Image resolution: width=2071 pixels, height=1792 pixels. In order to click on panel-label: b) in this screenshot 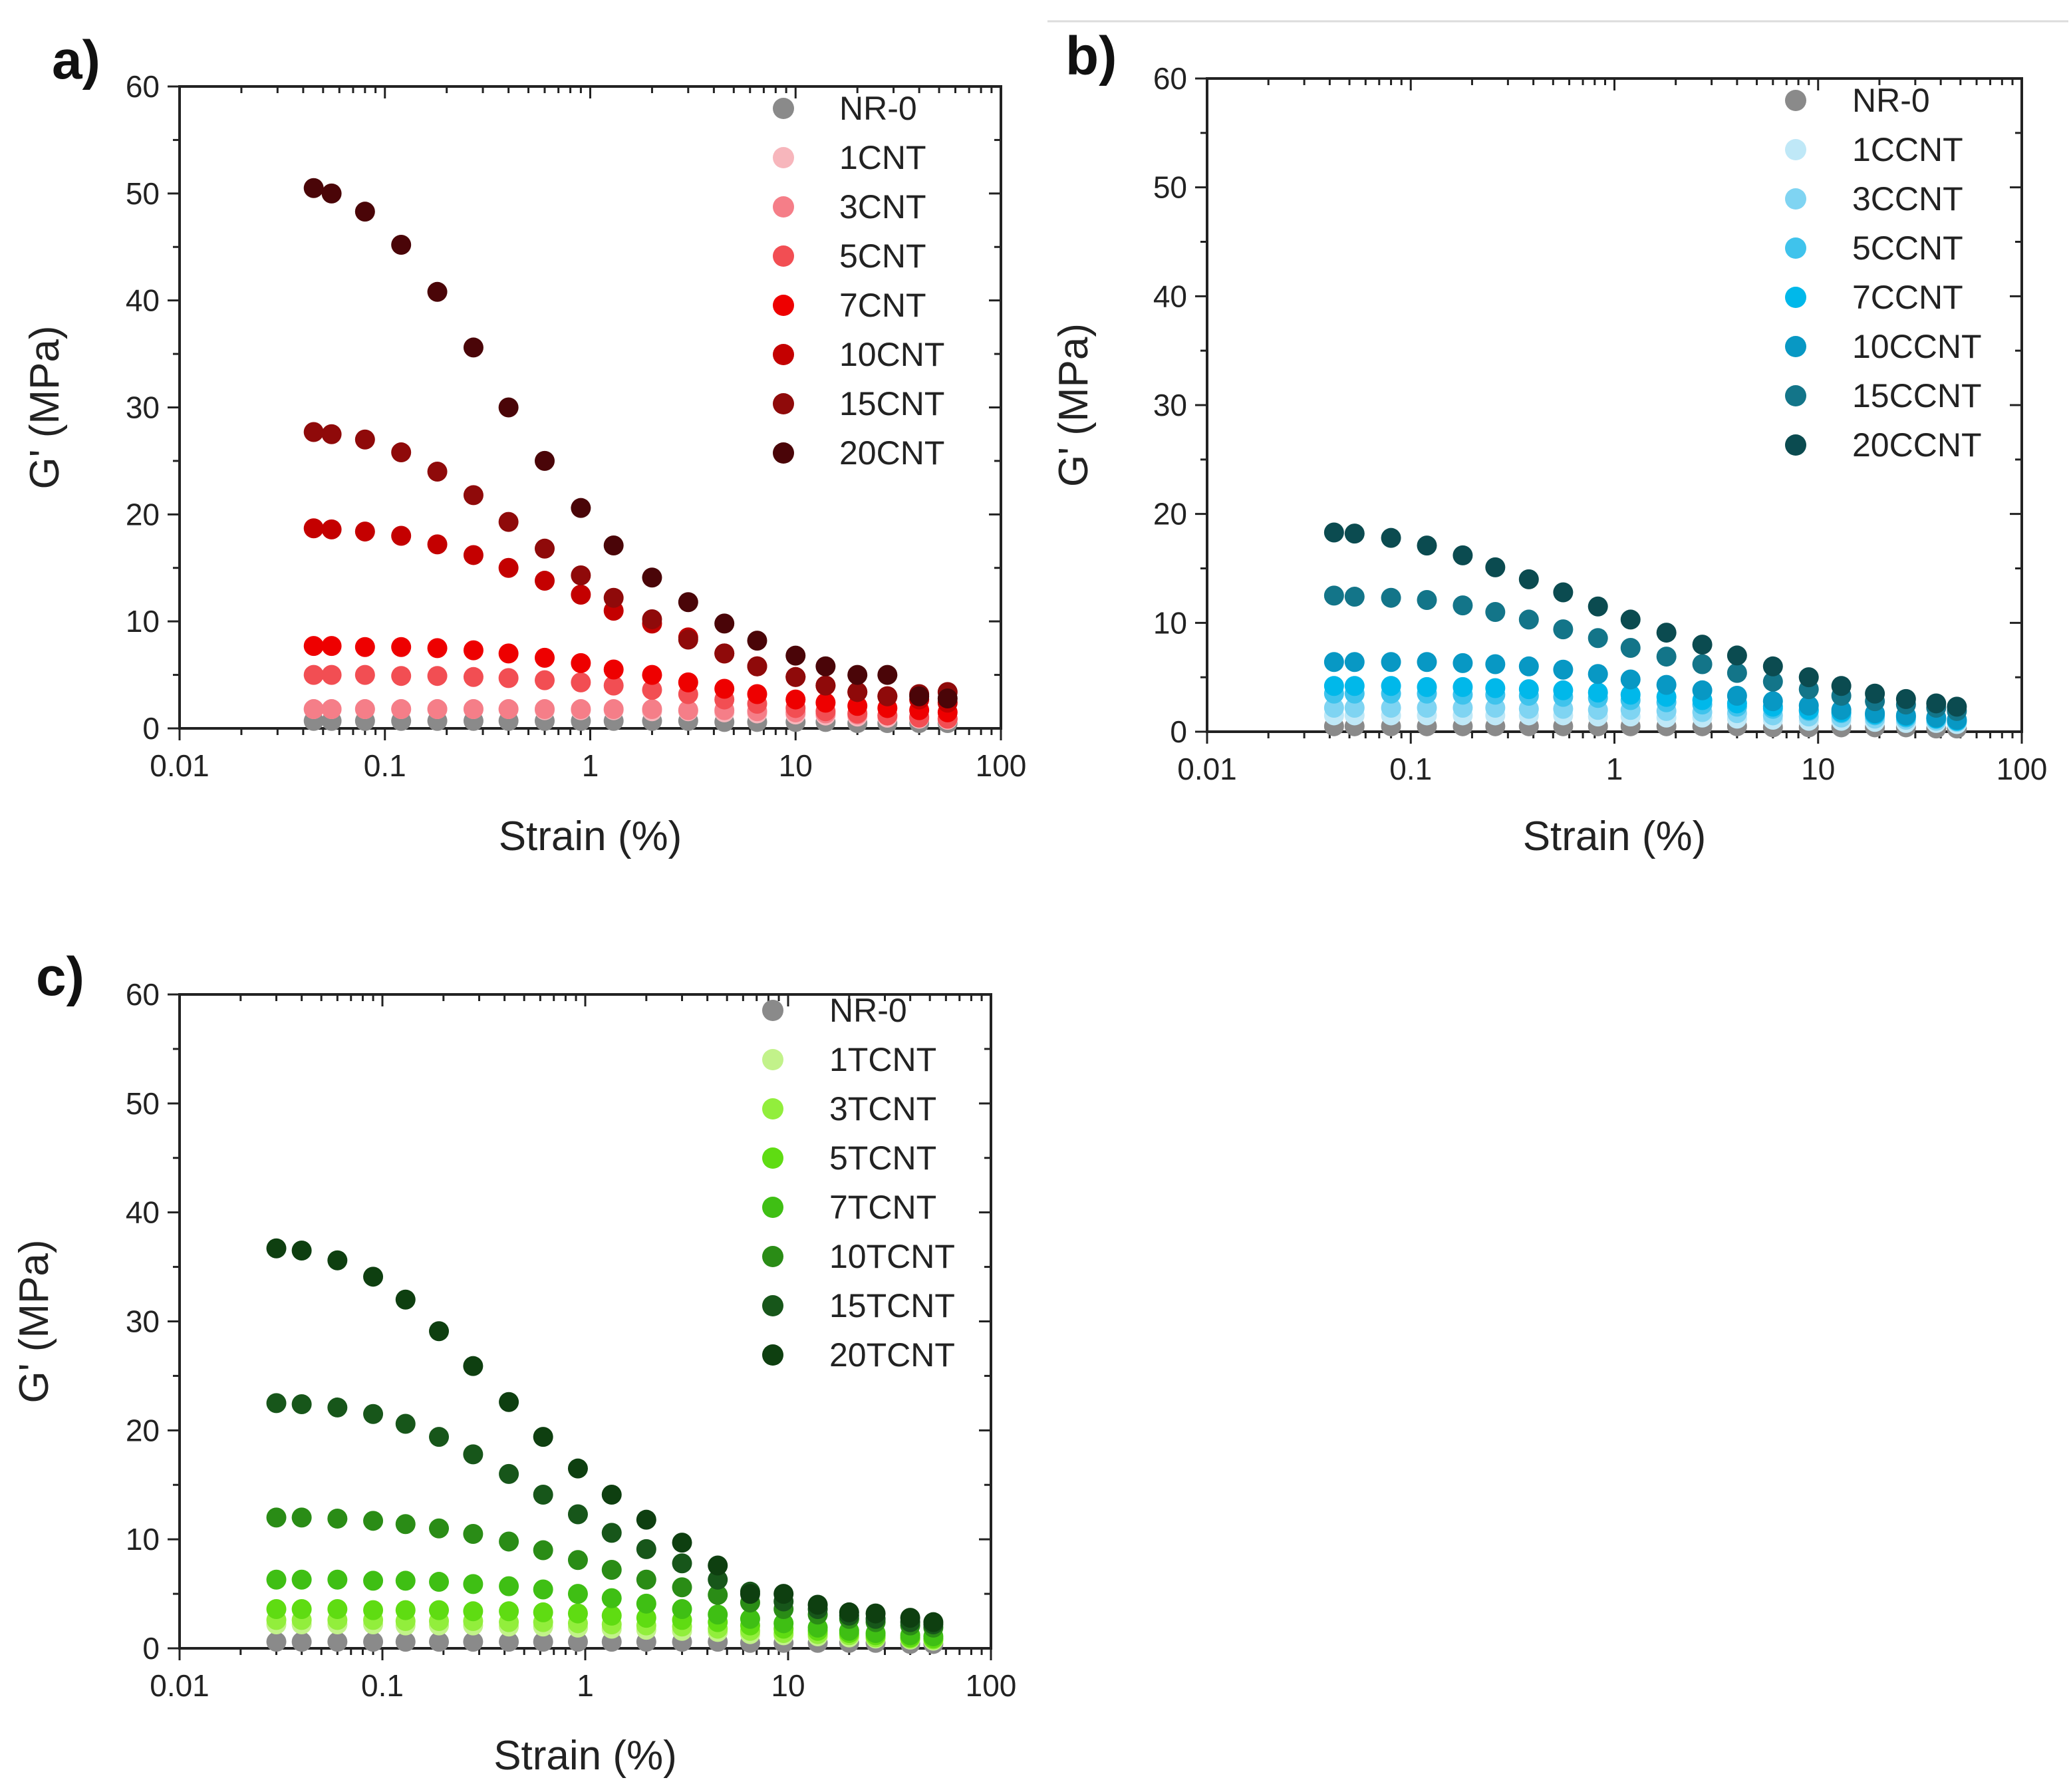, I will do `click(1091, 56)`.